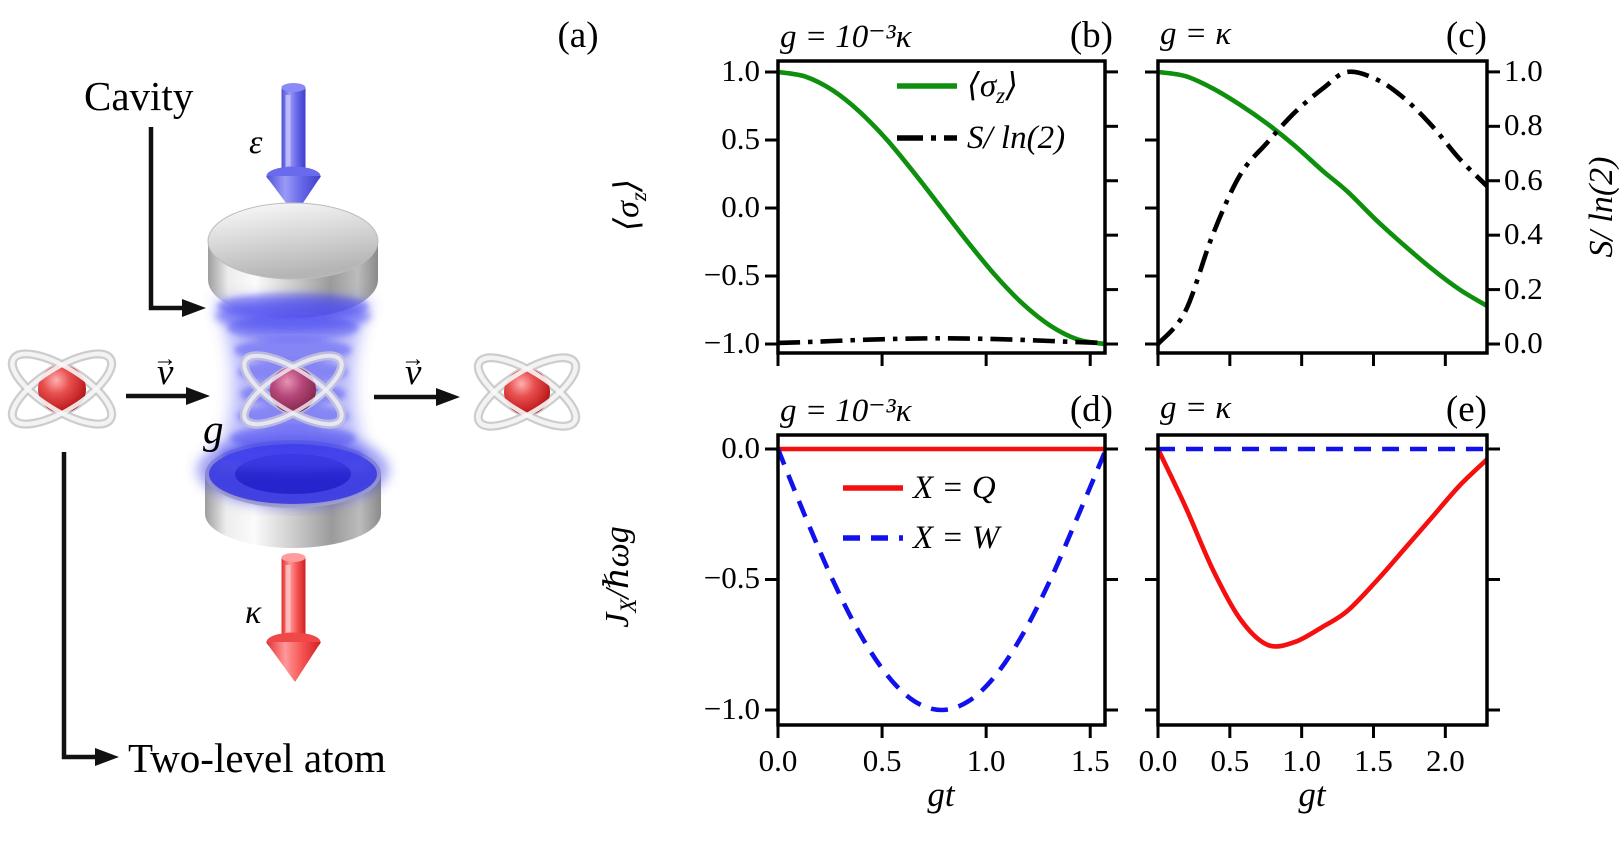 The image size is (1624, 844). Describe the element at coordinates (731, 275) in the screenshot. I see `tick-label-left-b: −0.5` at that location.